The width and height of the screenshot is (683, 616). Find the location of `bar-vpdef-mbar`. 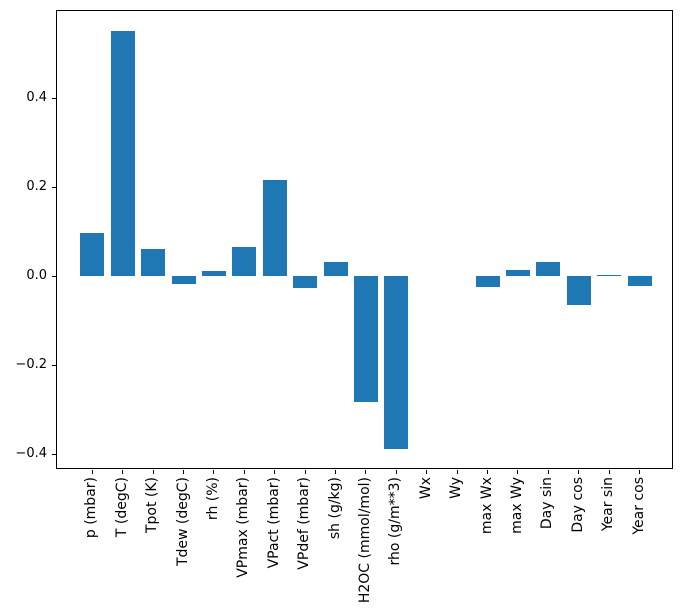

bar-vpdef-mbar is located at coordinates (305, 282).